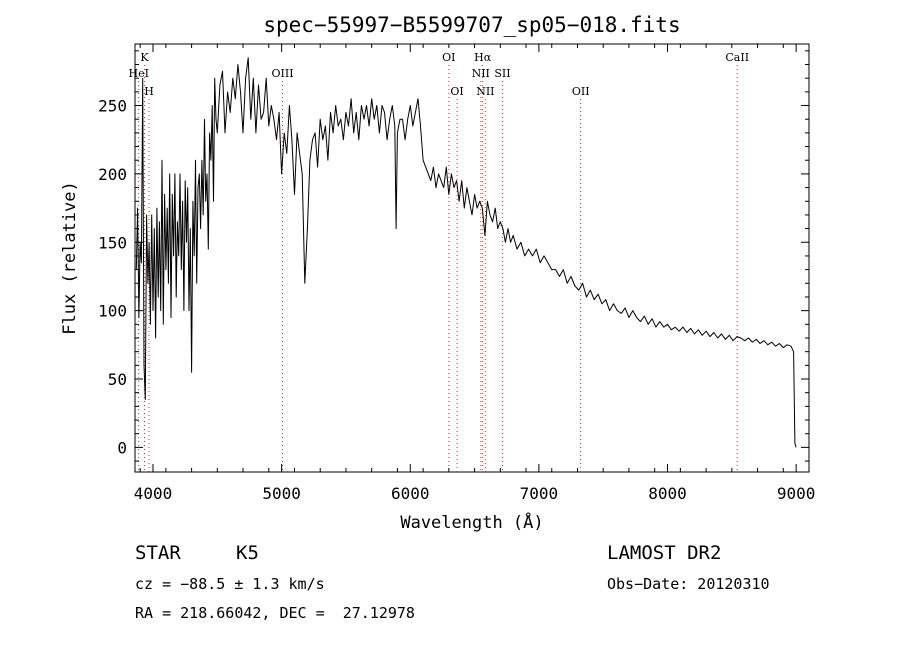 The height and width of the screenshot is (650, 900). What do you see at coordinates (149, 91) in the screenshot?
I see `line-label-2: H` at bounding box center [149, 91].